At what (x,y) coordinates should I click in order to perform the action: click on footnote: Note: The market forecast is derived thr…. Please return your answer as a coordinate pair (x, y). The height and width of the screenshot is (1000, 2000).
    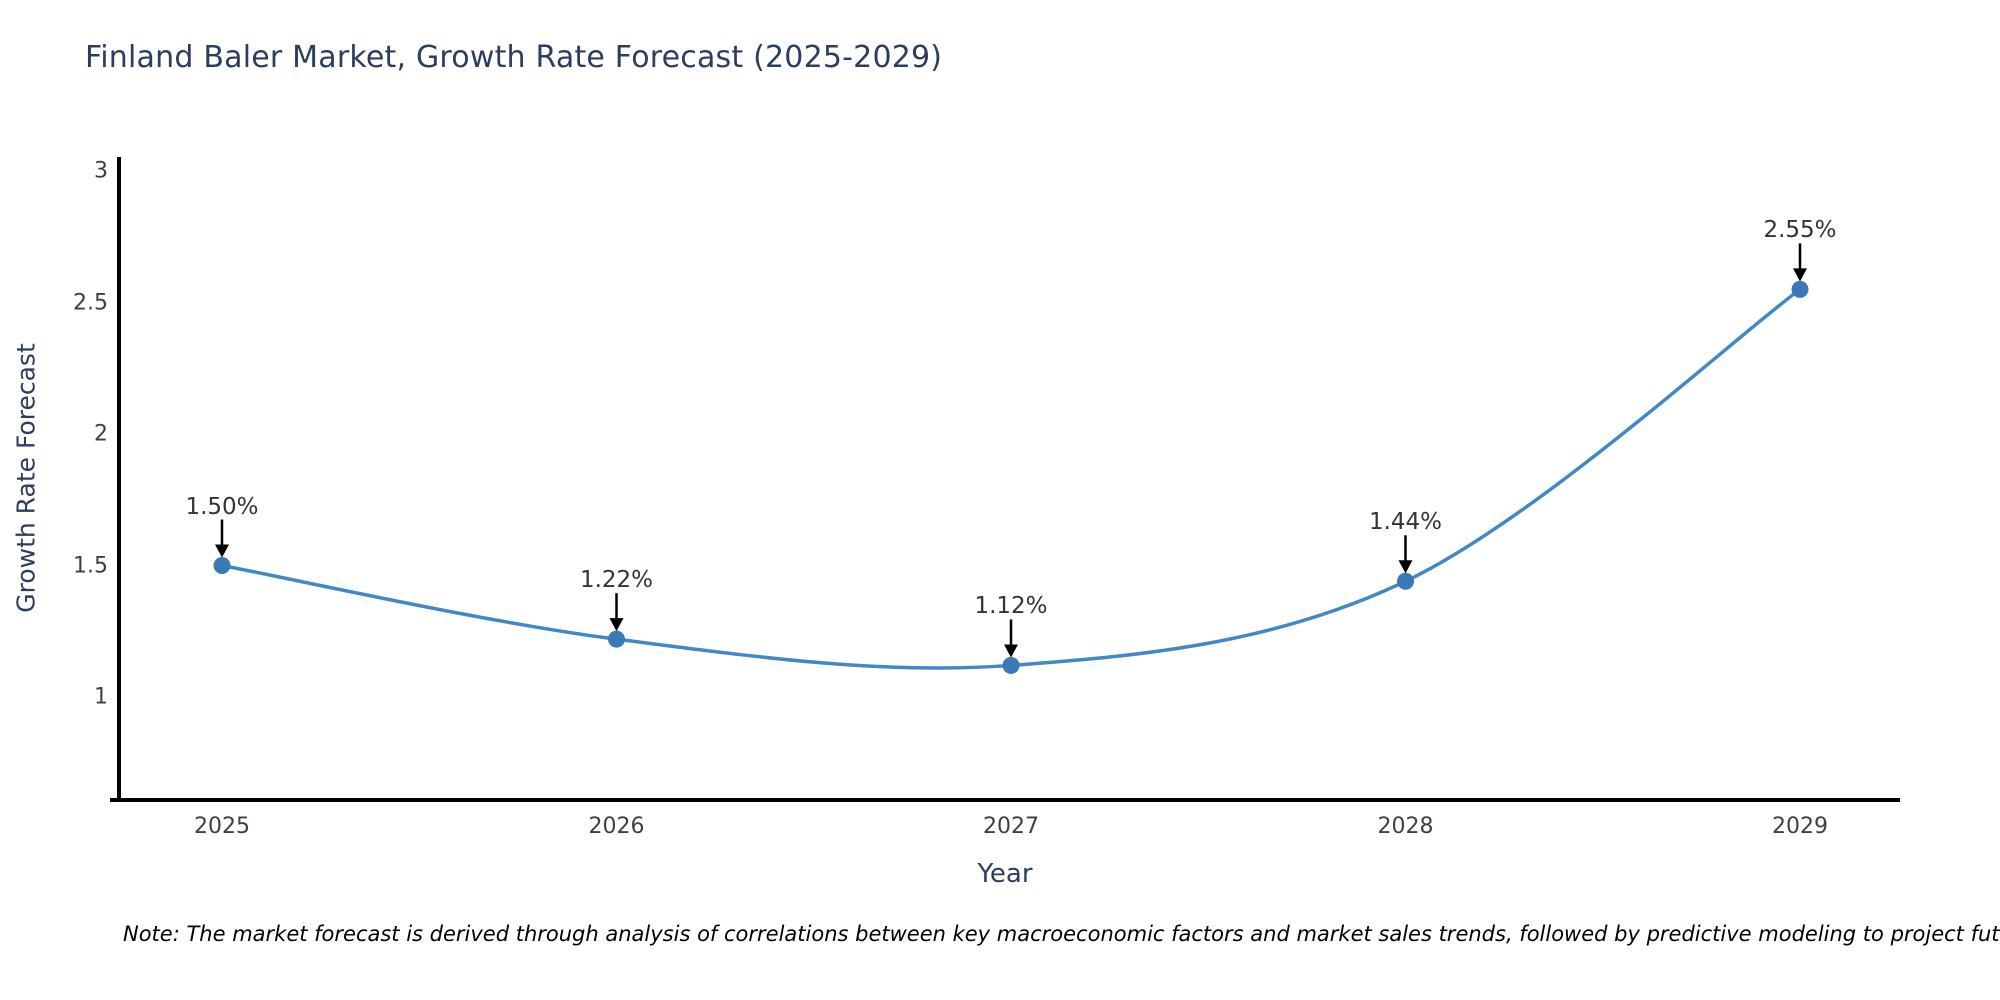
    Looking at the image, I should click on (1061, 934).